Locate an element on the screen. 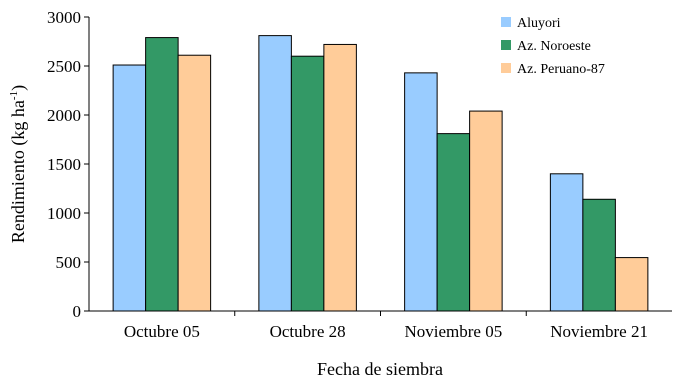 This screenshot has height=381, width=678. y-tick-label-4: 2000 is located at coordinates (64, 115).